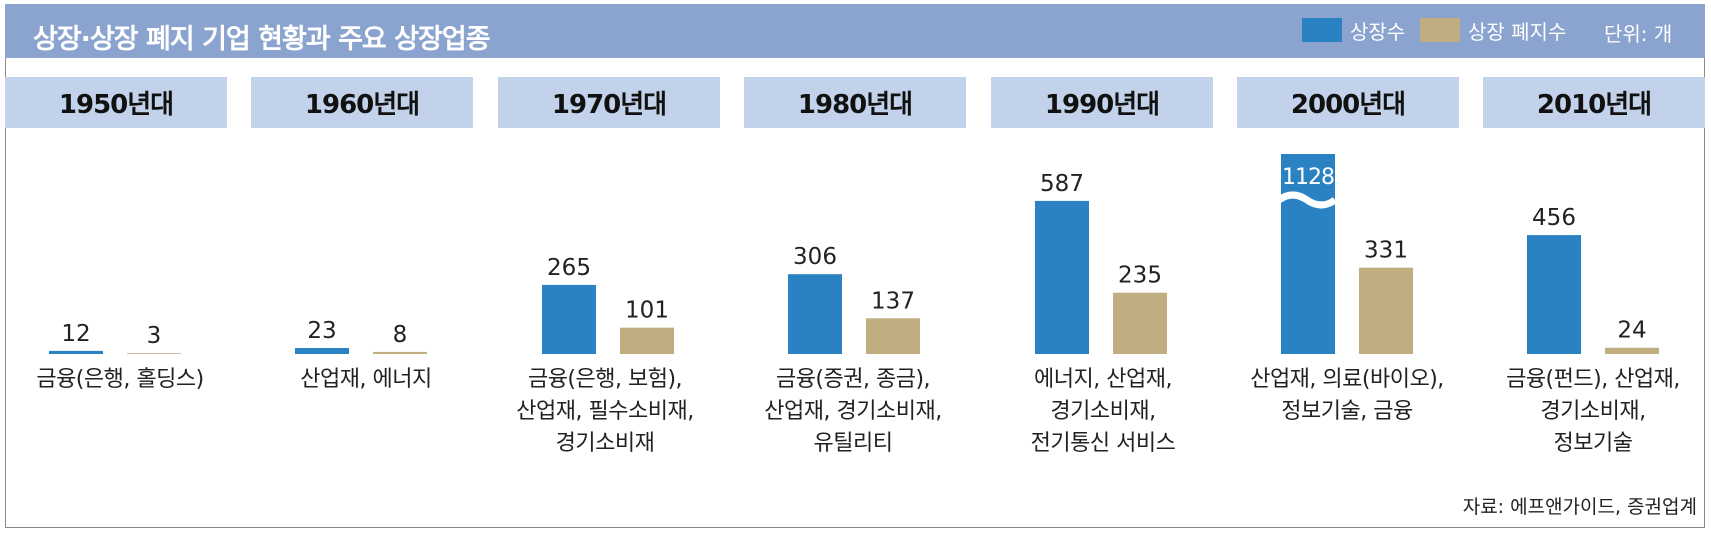 The width and height of the screenshot is (1711, 535). I want to click on legend-label-delistings: 상장 폐지수, so click(1517, 31).